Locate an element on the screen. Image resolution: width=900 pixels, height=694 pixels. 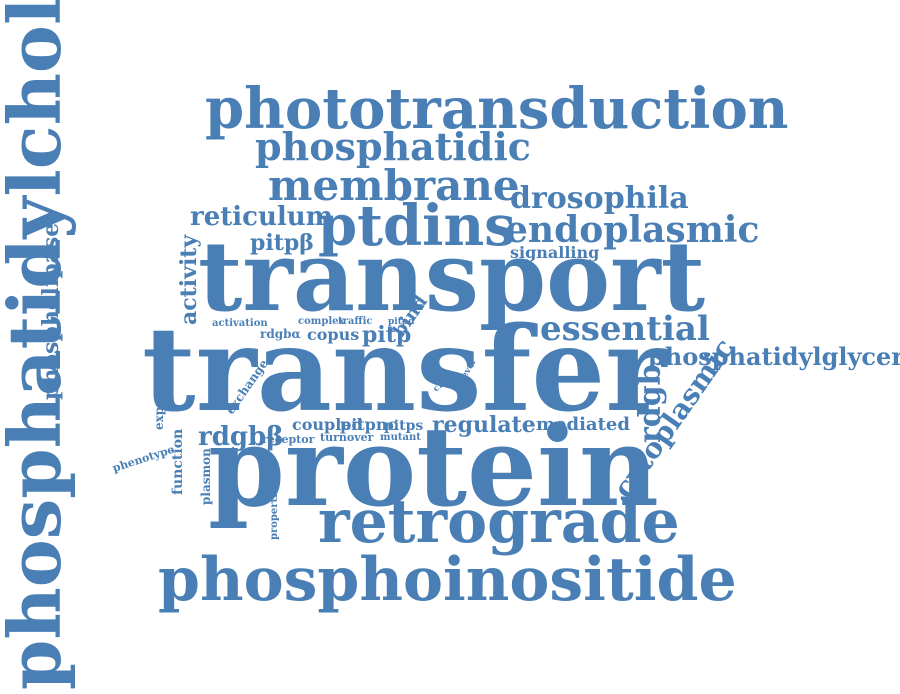
word-function: function is located at coordinates (178, 462).